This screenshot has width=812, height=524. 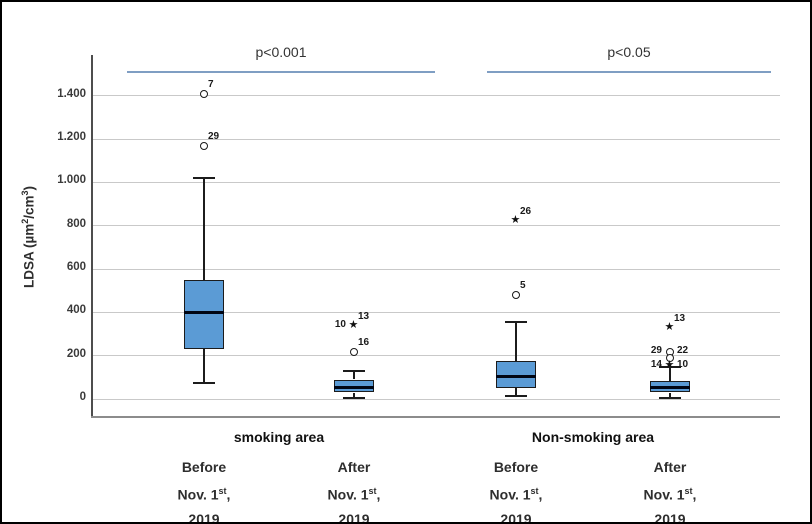 What do you see at coordinates (71, 180) in the screenshot?
I see `y-tick-label: 1.000` at bounding box center [71, 180].